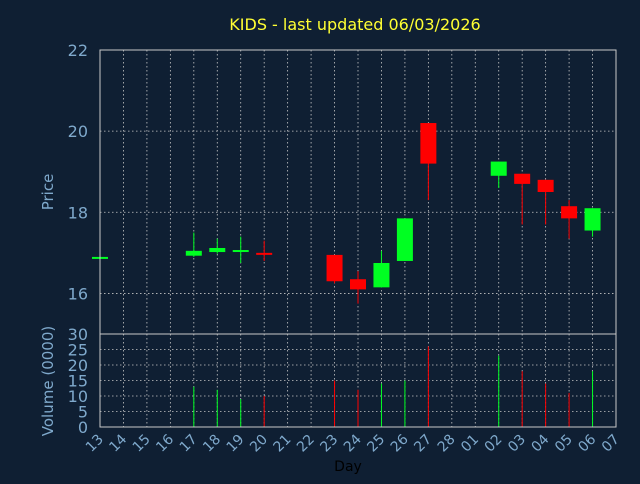 Image resolution: width=640 pixels, height=484 pixels. Describe the element at coordinates (348, 467) in the screenshot. I see `x-axis-label: Day` at that location.